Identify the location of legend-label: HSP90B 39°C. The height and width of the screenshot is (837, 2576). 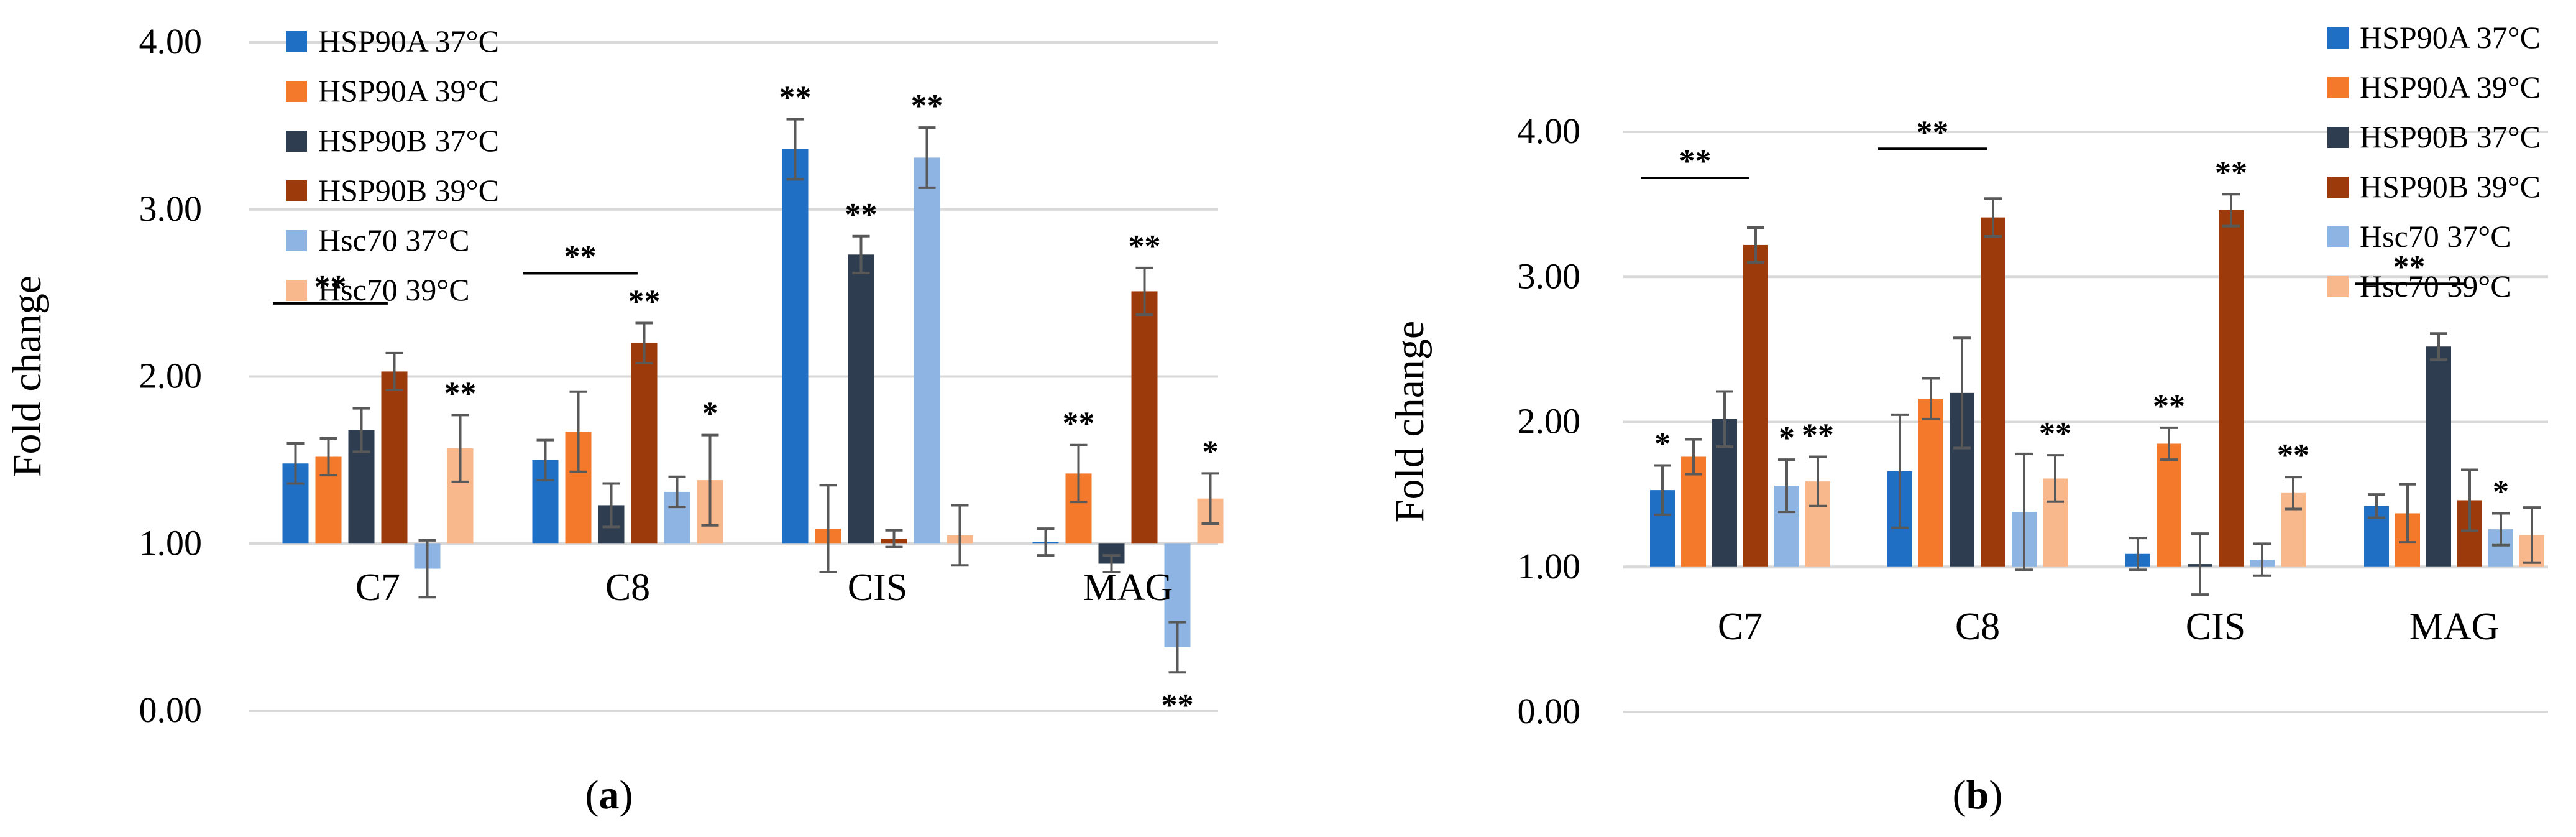
(408, 190).